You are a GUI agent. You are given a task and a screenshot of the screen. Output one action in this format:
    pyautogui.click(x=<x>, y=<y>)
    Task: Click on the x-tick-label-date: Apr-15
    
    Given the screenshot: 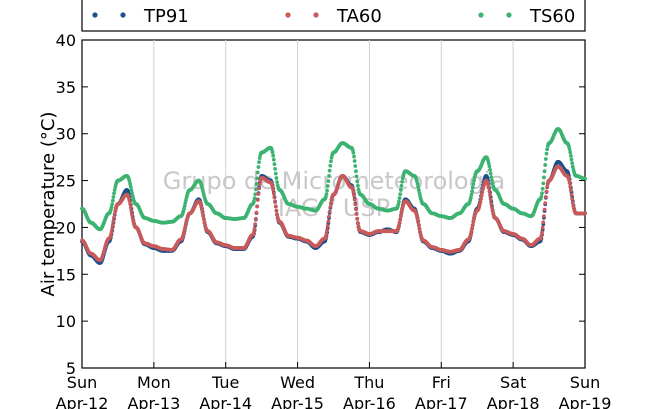 What is the action you would take?
    pyautogui.click(x=297, y=401)
    